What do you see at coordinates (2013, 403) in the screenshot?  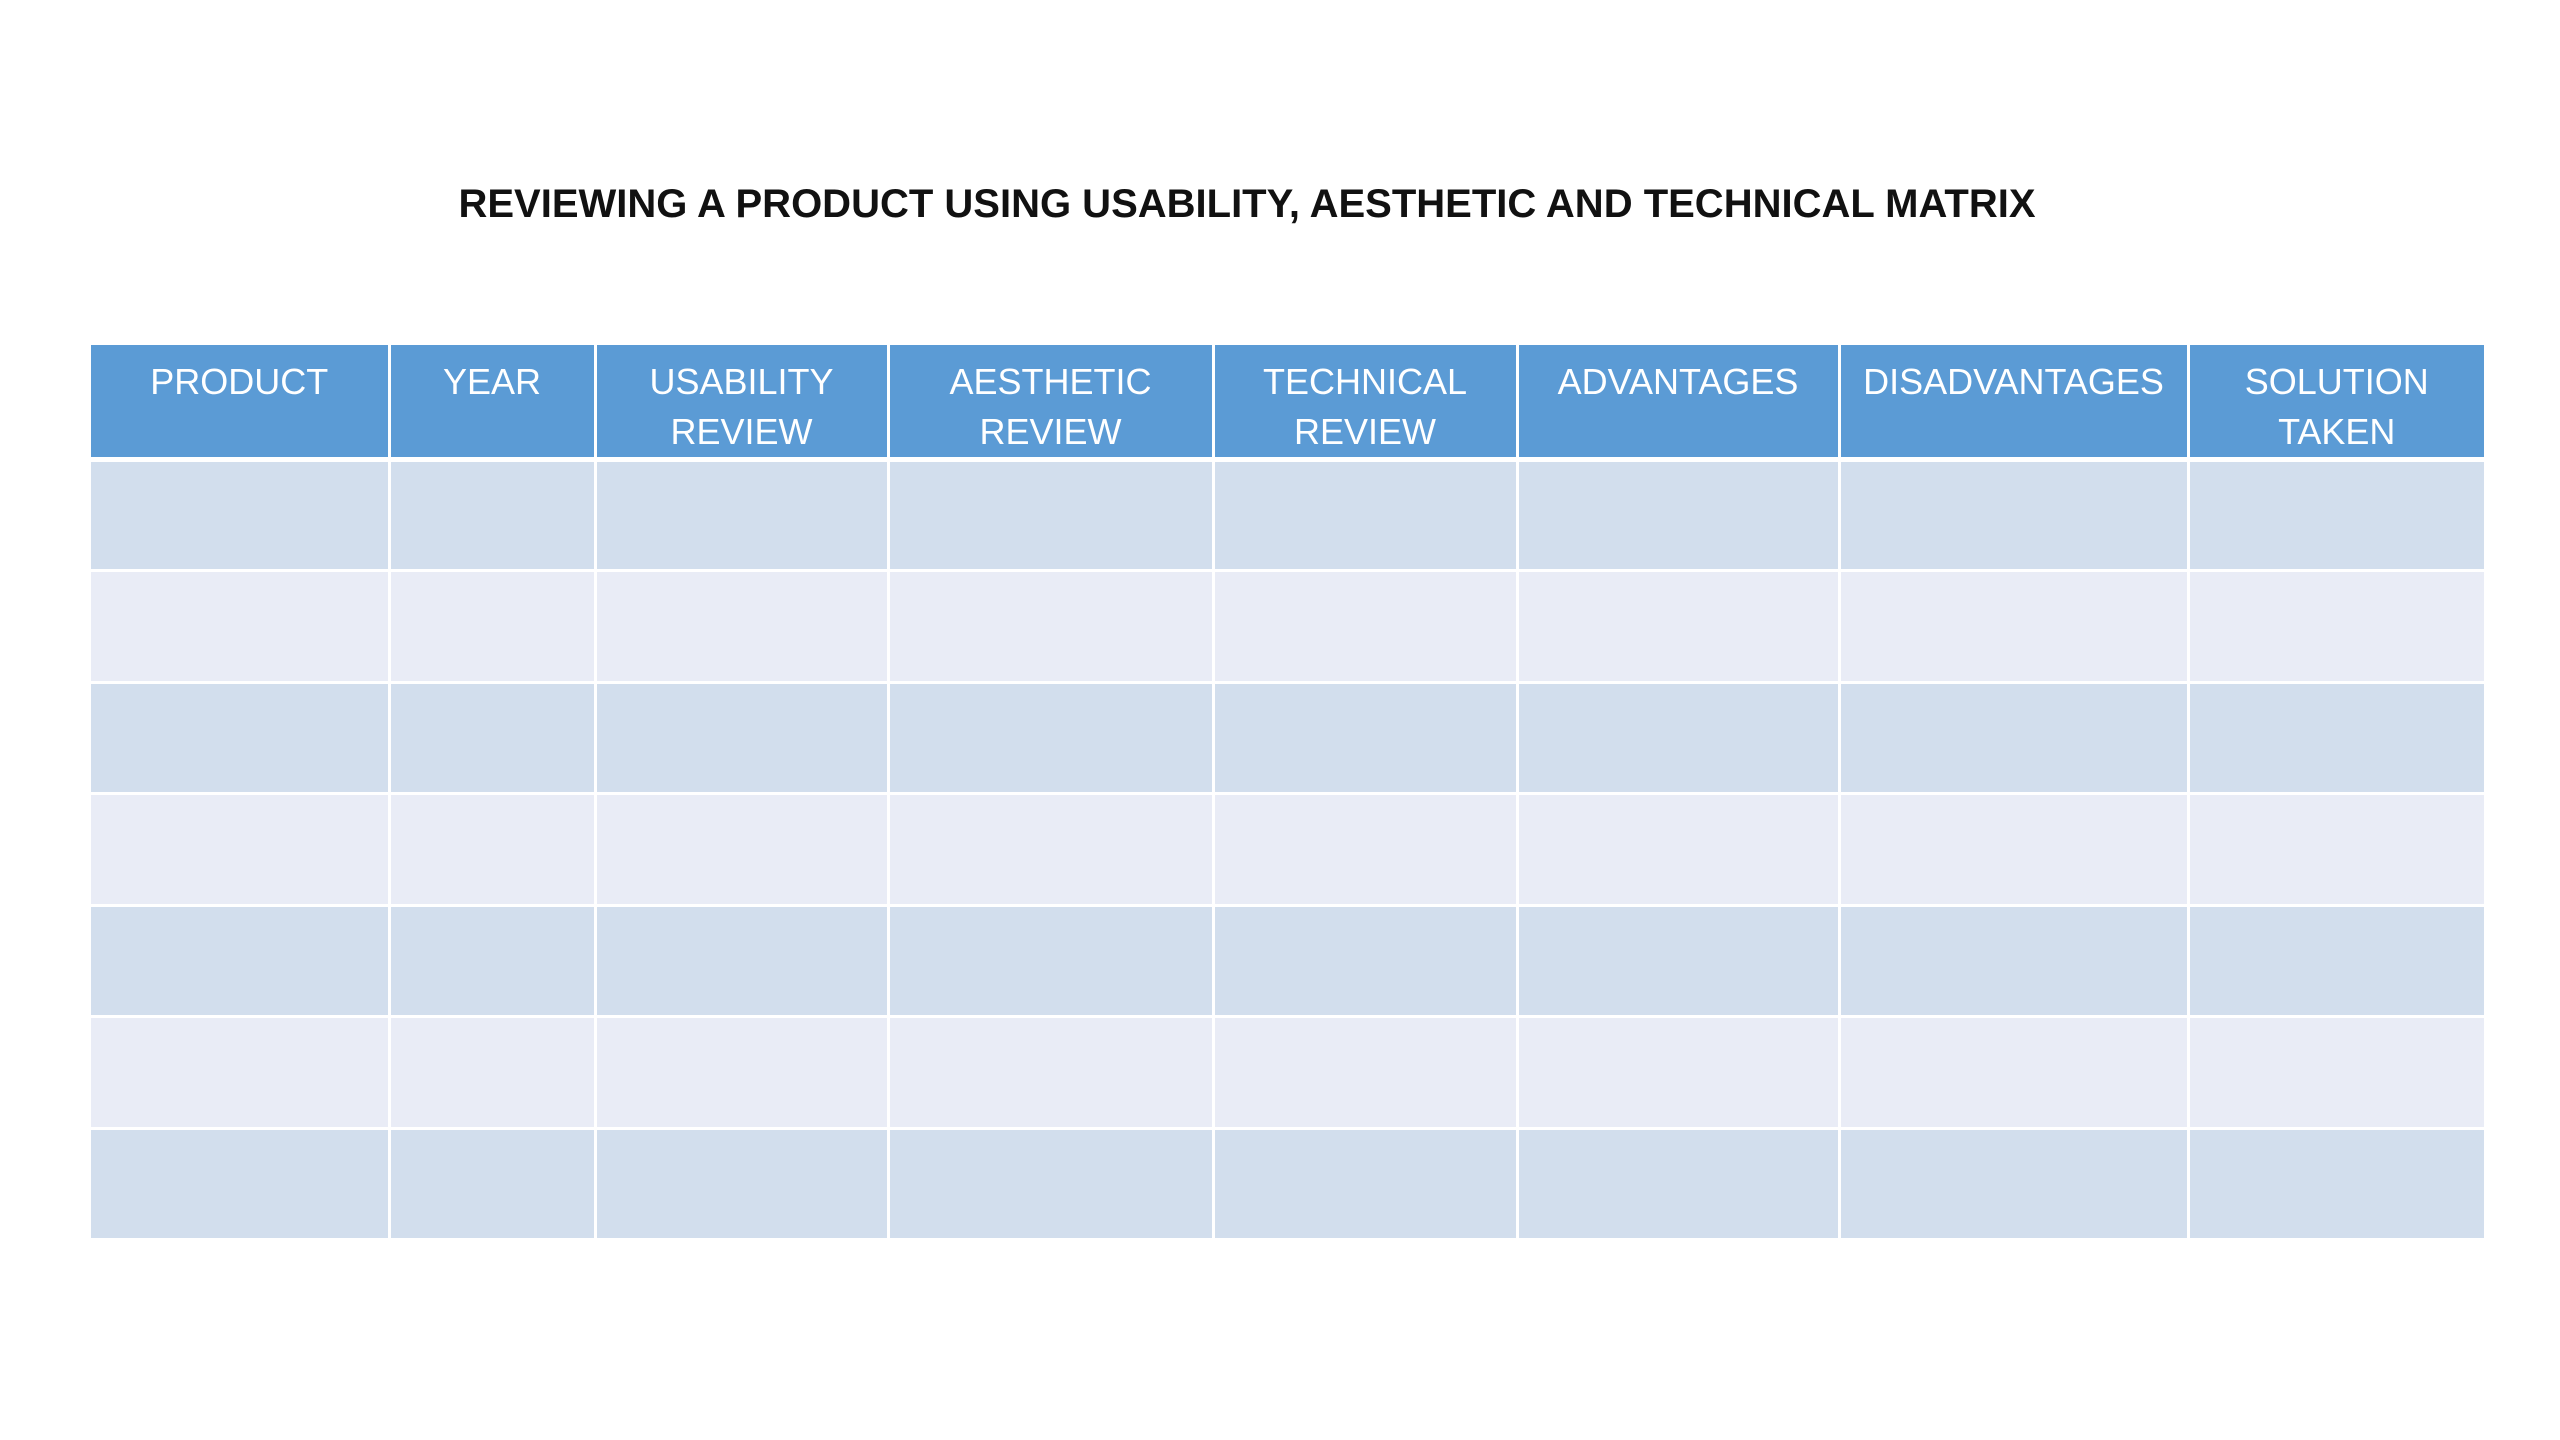 I see `column-header-disadvantages: DISADVANTAGES` at bounding box center [2013, 403].